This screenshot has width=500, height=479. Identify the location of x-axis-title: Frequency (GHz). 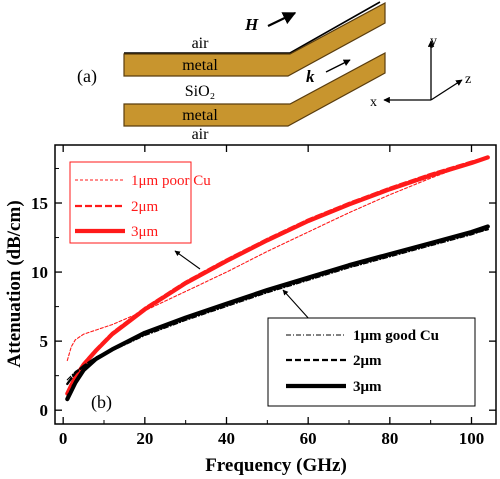
(276, 465).